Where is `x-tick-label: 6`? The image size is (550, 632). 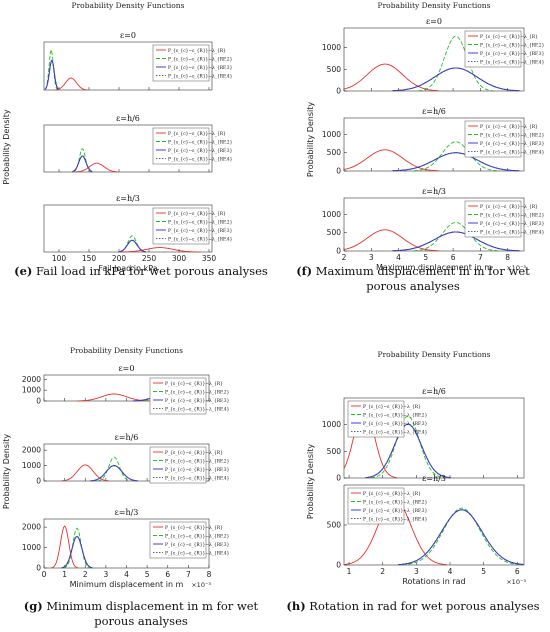
x-tick-label: 6 is located at coordinates (167, 574).